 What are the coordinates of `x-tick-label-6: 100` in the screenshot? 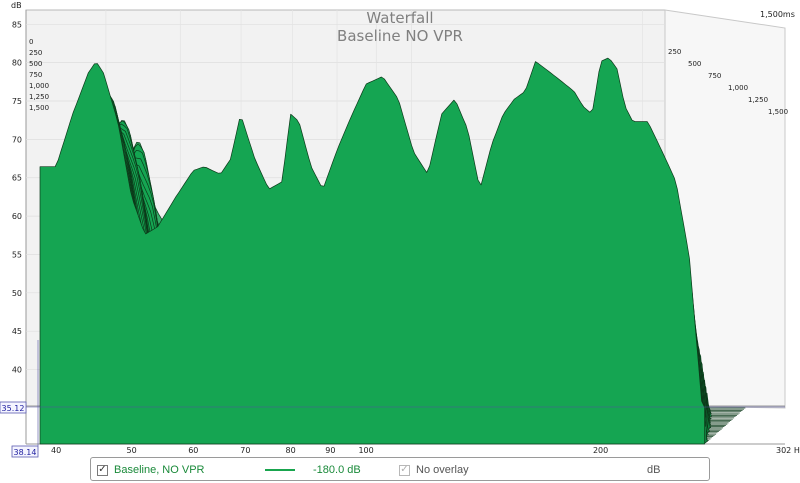 It's located at (365, 450).